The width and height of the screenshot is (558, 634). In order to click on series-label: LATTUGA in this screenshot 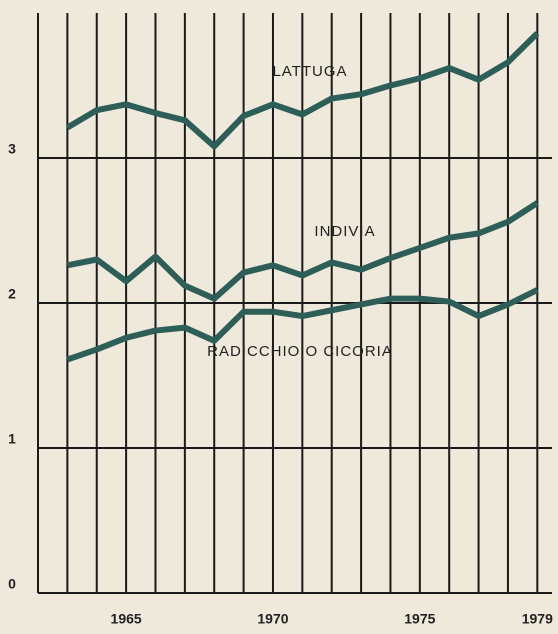, I will do `click(309, 71)`.